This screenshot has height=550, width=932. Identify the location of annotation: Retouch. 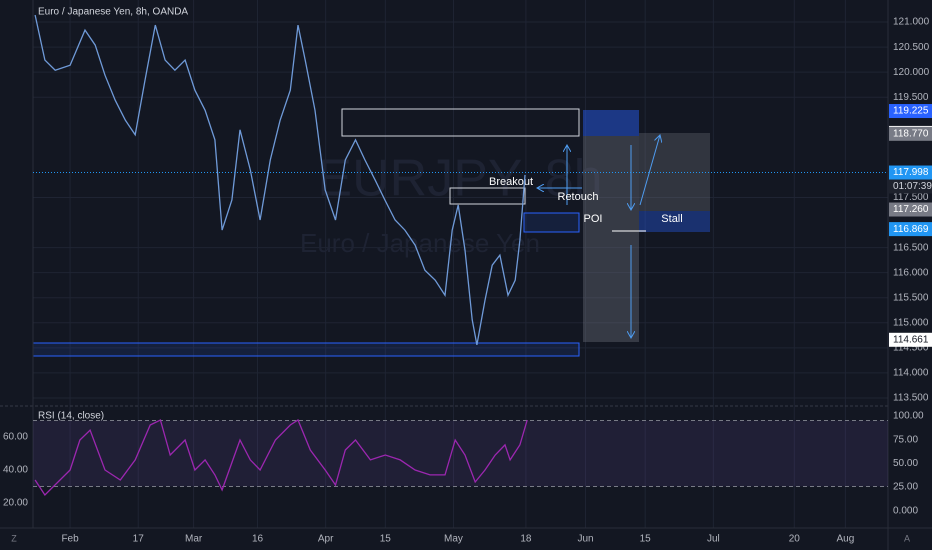
(578, 197).